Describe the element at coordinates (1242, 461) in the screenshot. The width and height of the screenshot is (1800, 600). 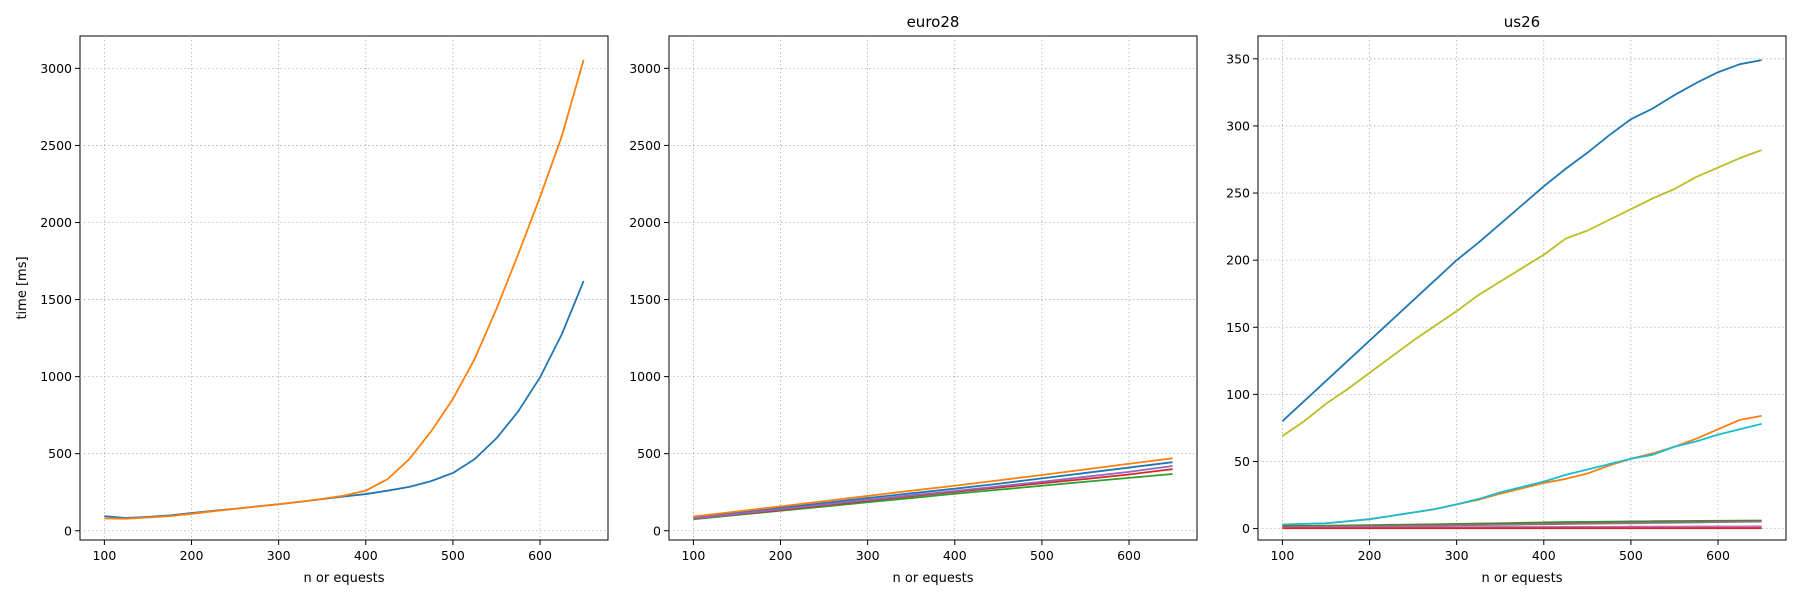
I see `y-tick-label: 50` at that location.